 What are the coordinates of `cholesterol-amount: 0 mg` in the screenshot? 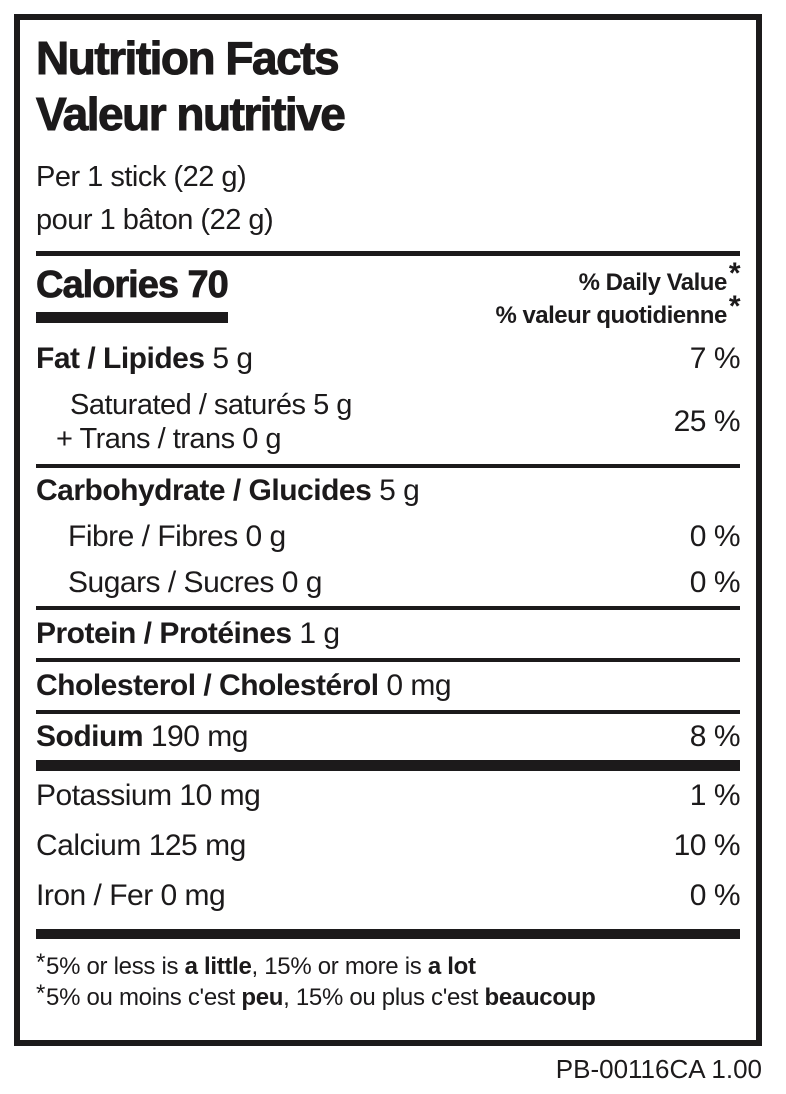 It's located at (415, 685).